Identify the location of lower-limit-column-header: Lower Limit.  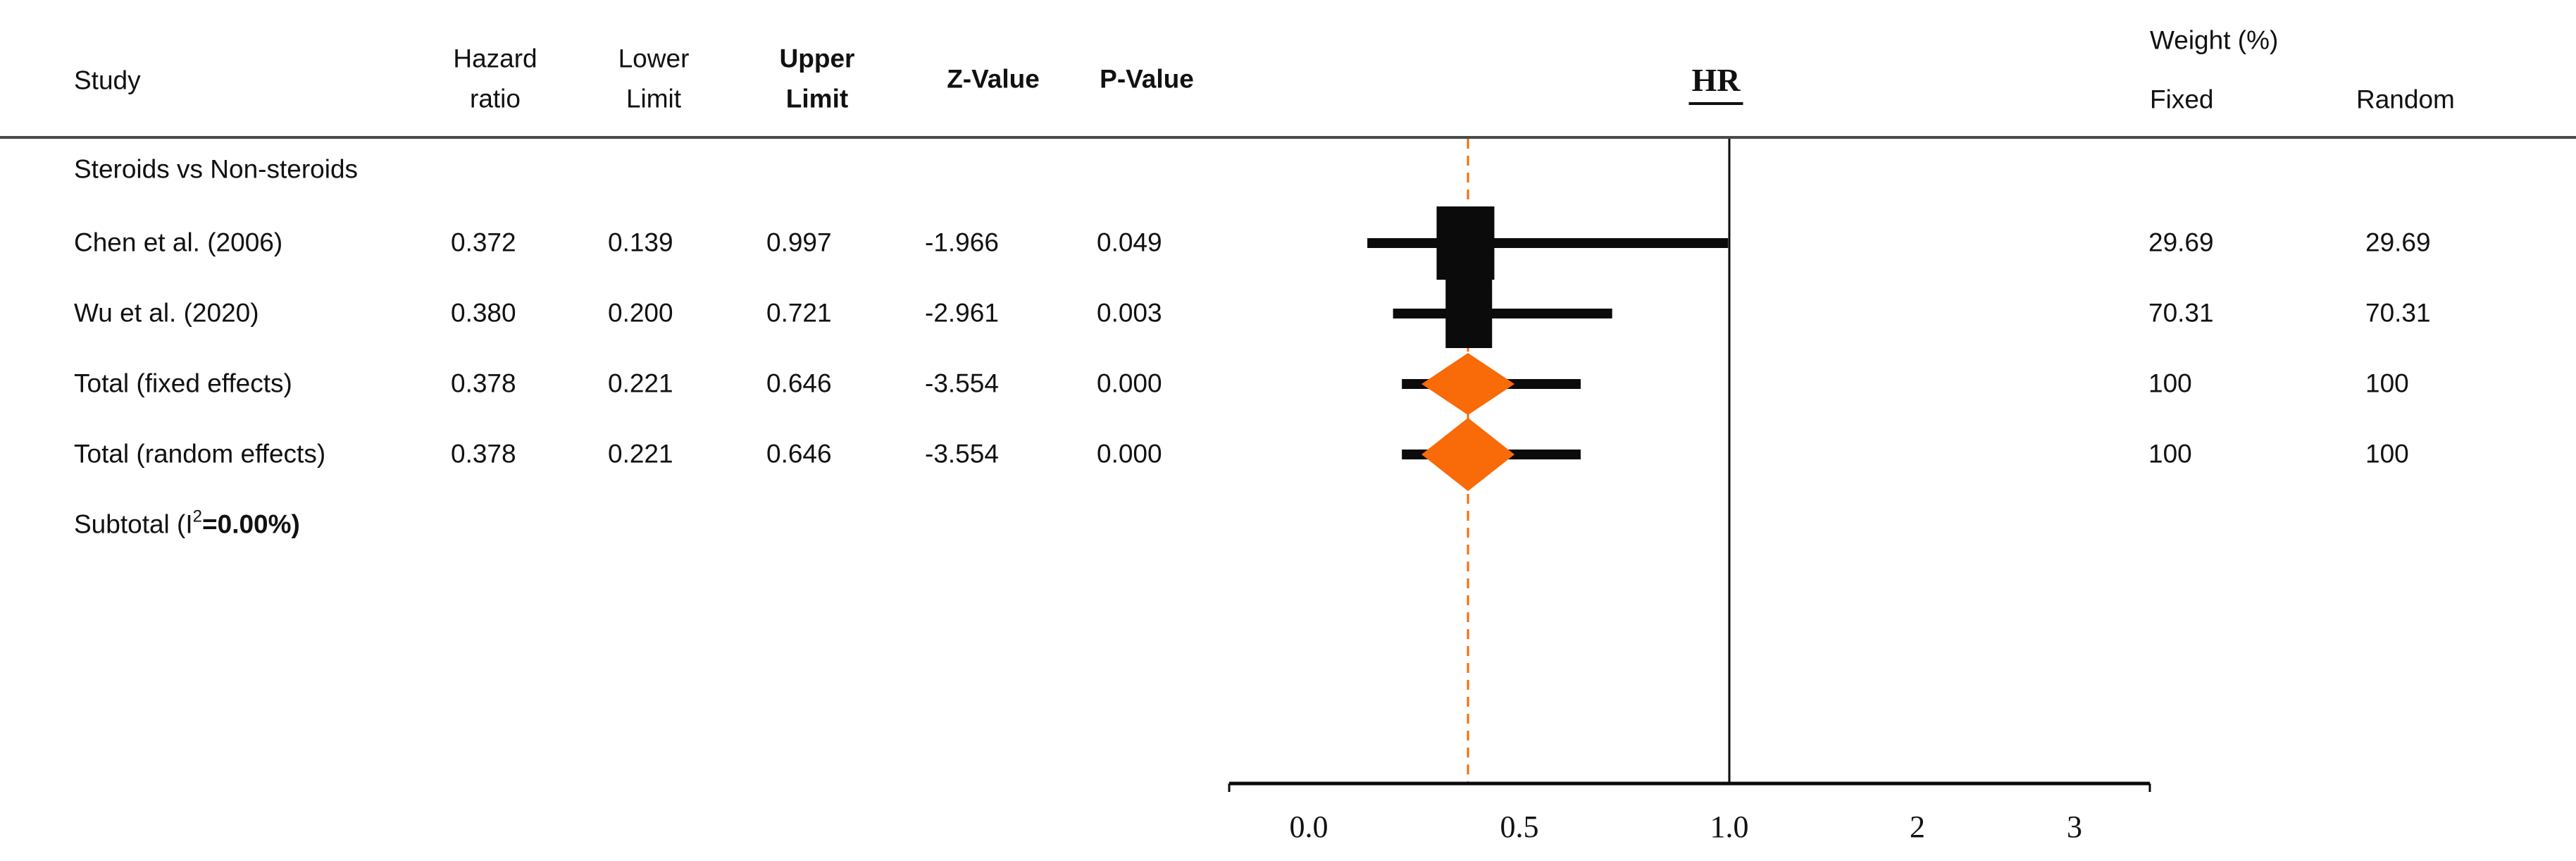
(654, 79).